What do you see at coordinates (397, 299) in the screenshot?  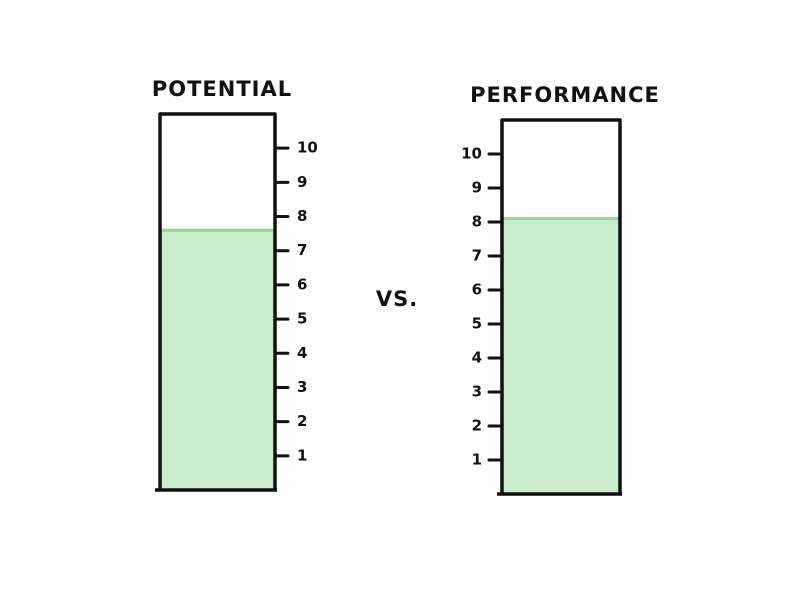 I see `vs-label: VS.` at bounding box center [397, 299].